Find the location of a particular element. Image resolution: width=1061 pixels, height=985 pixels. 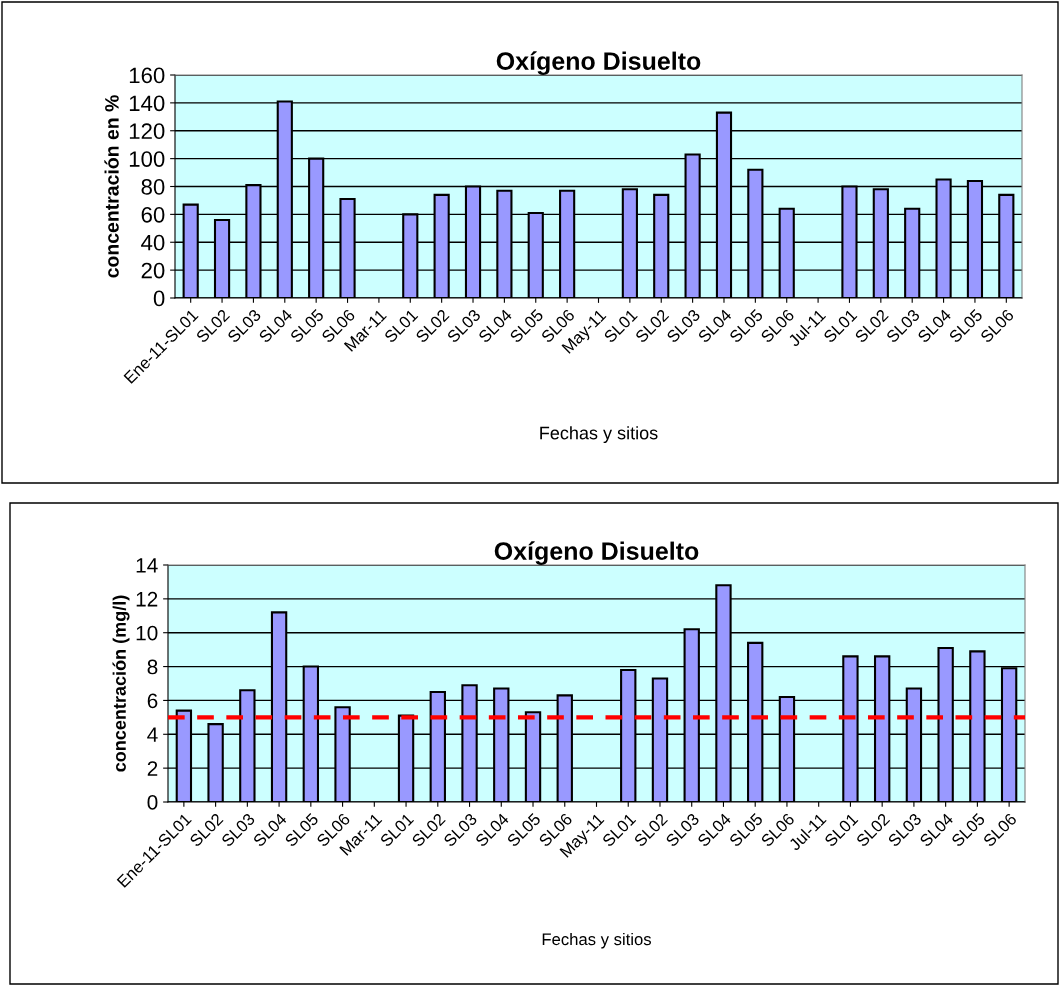

y-tick-label: 160 is located at coordinates (147, 75).